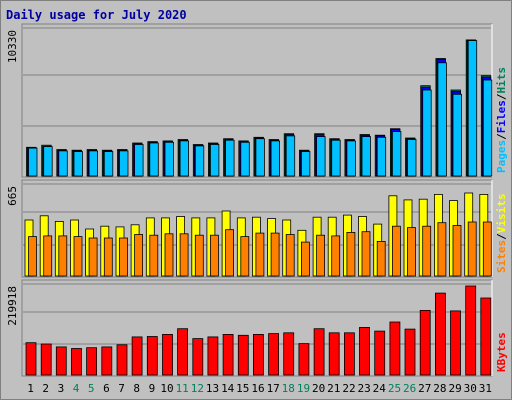  I want to click on x-tick-label-day-20: 20, so click(318, 388).